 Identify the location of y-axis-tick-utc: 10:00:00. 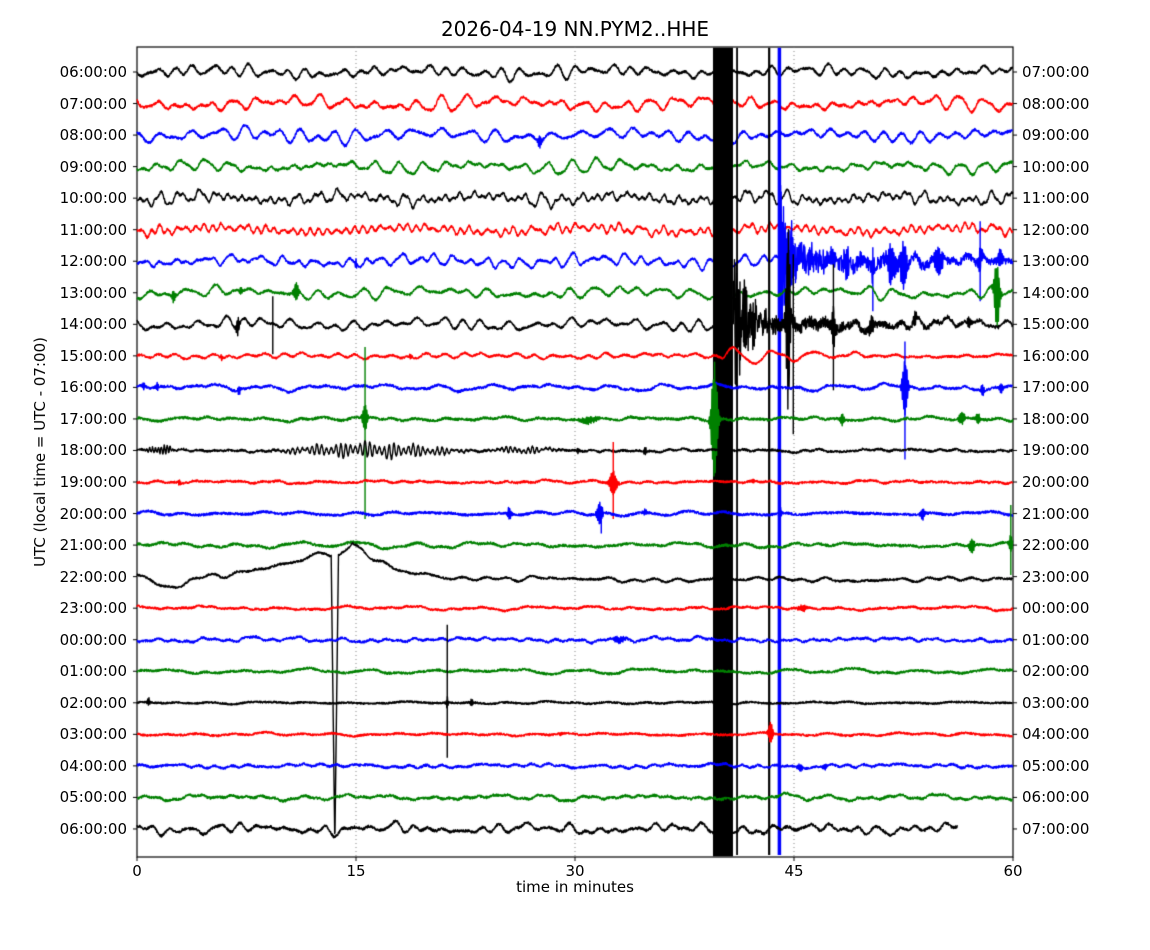
(93, 198).